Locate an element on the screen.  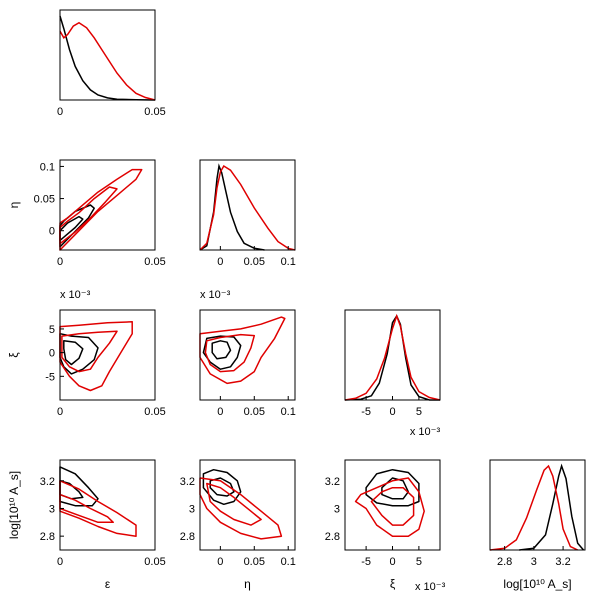
panel-eta is located at coordinates (247, 205).